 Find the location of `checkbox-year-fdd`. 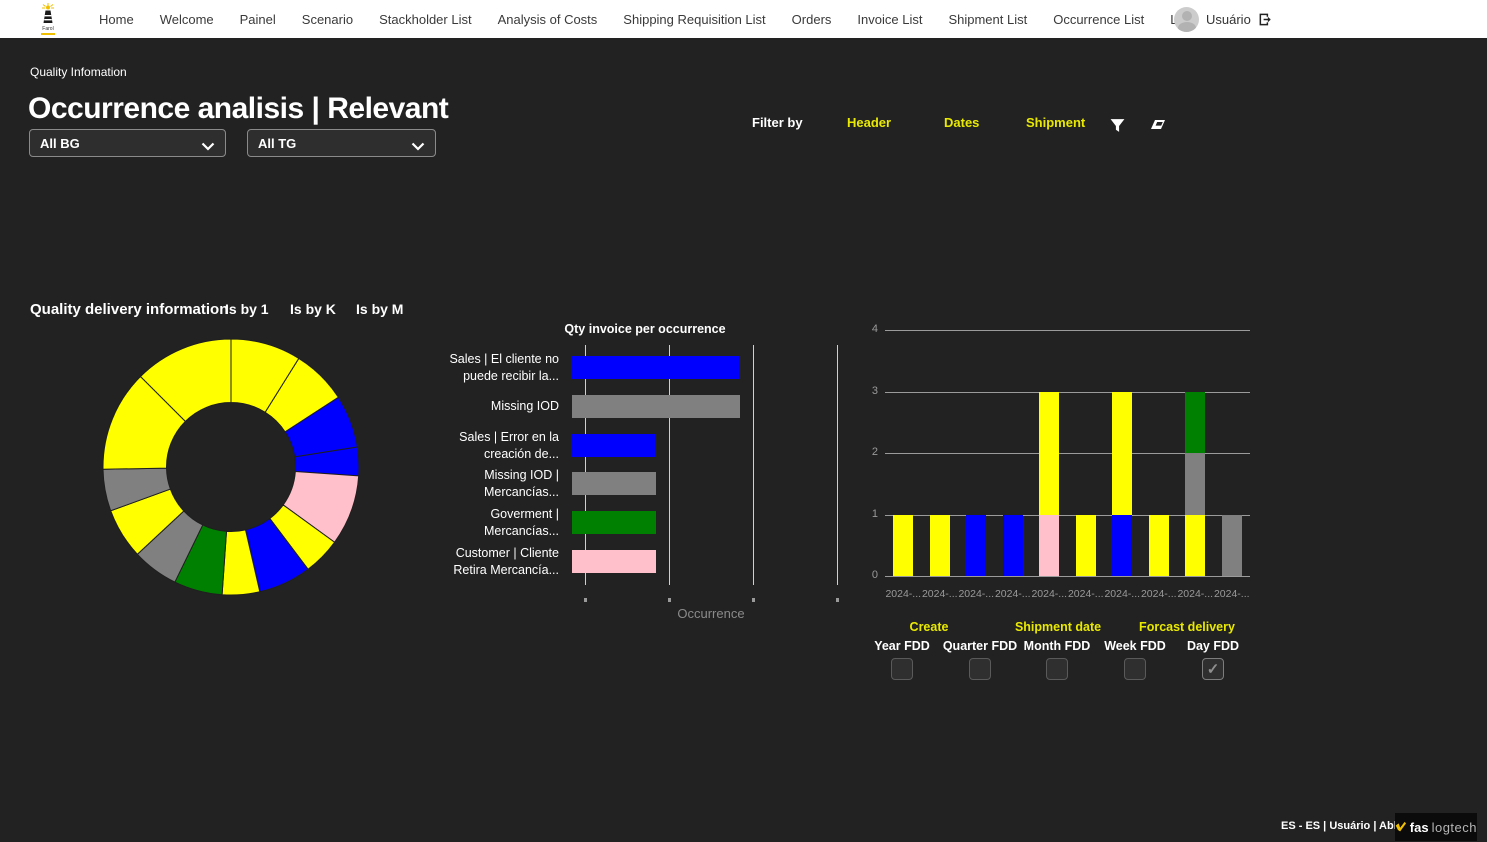

checkbox-year-fdd is located at coordinates (902, 669).